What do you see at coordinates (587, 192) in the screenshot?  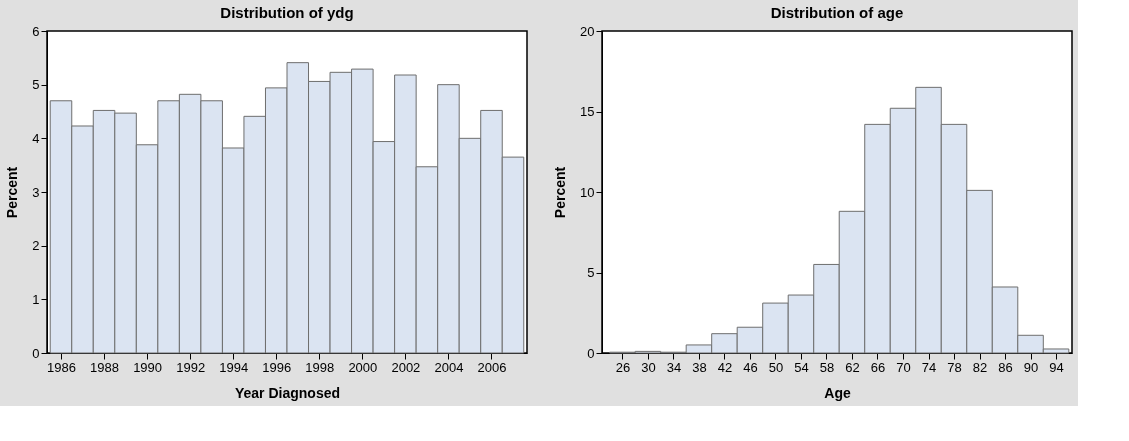 I see `y-tick-label: 10` at bounding box center [587, 192].